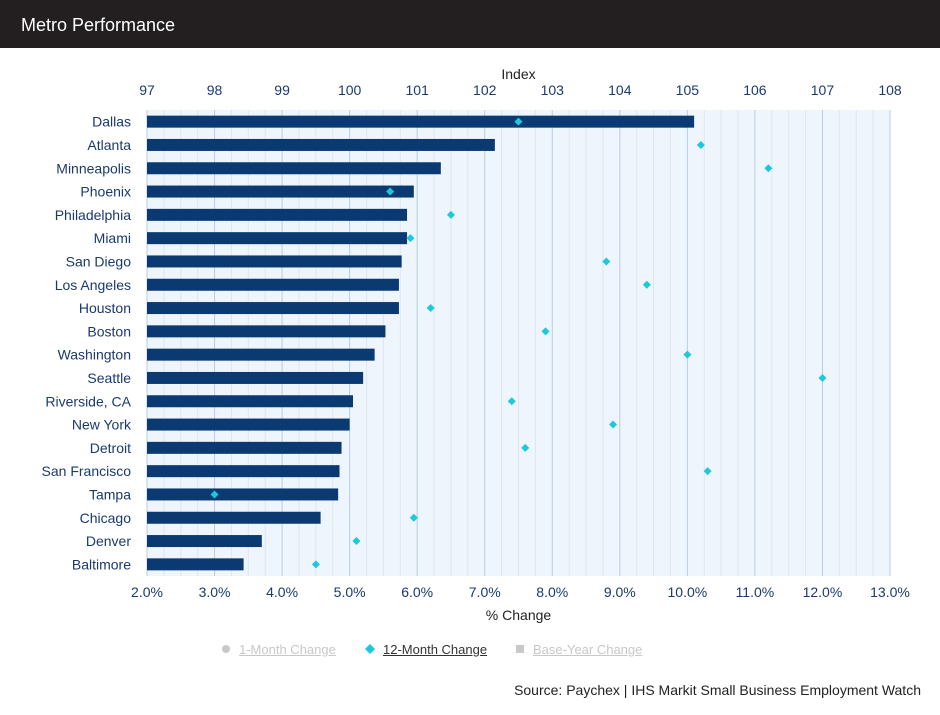 Image resolution: width=940 pixels, height=715 pixels. What do you see at coordinates (215, 90) in the screenshot?
I see `top-axis-tick-label: 98` at bounding box center [215, 90].